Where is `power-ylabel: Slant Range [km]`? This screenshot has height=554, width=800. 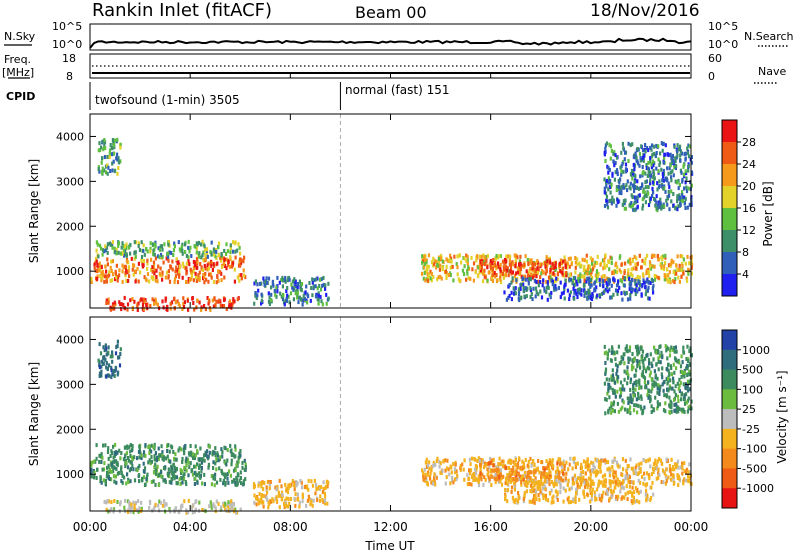 power-ylabel: Slant Range [km] is located at coordinates (34, 211).